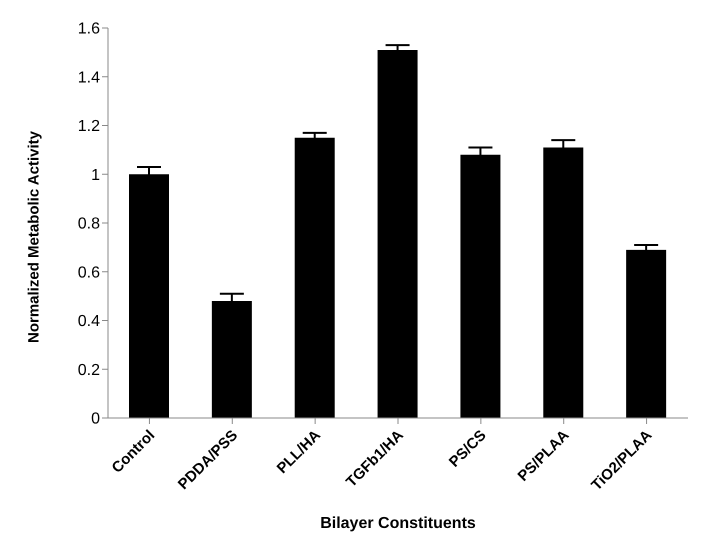 This screenshot has width=718, height=556. What do you see at coordinates (89, 273) in the screenshot?
I see `y-tick-label: 0.6` at bounding box center [89, 273].